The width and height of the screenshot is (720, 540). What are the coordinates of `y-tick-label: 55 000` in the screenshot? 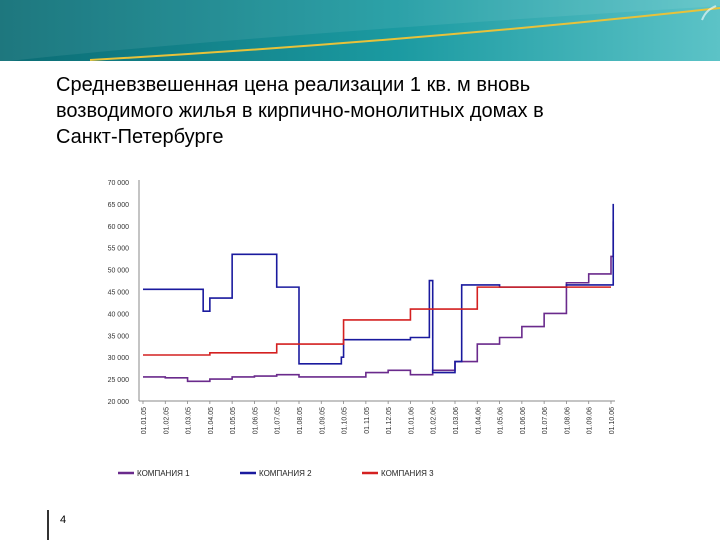 It's located at (119, 249).